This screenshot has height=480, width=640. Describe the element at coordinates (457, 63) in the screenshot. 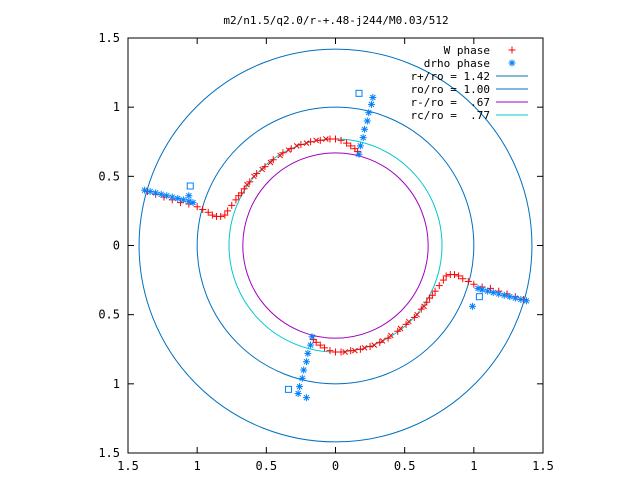

I see `legend-label: drho phase` at that location.